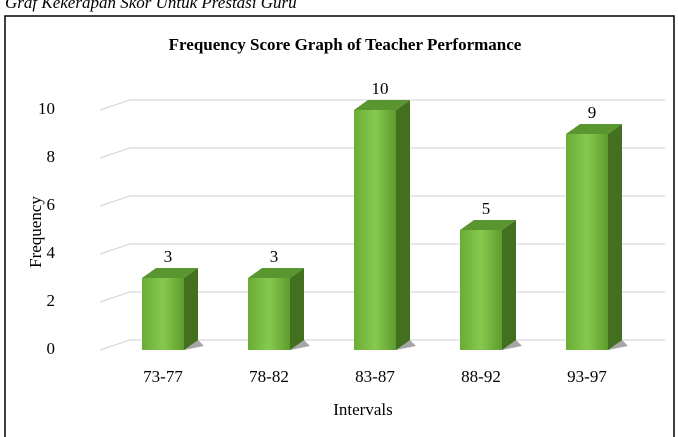 The width and height of the screenshot is (678, 437). I want to click on y-tick-label: 0, so click(51, 348).